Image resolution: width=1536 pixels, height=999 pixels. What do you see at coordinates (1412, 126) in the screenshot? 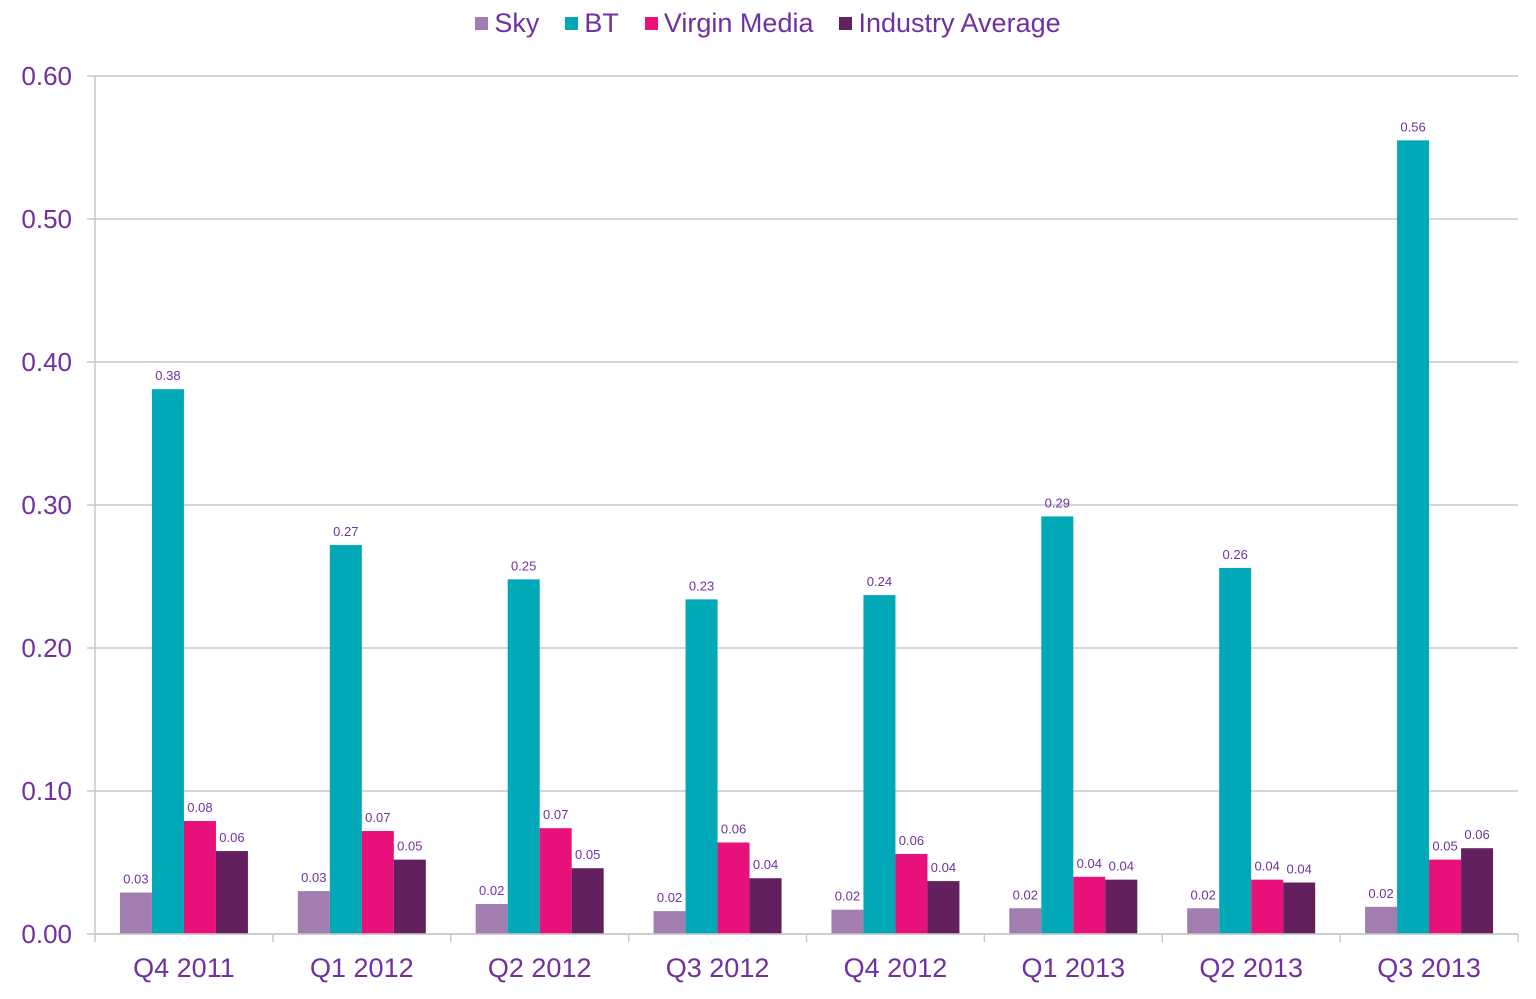
I see `data-label: 0.56` at bounding box center [1412, 126].